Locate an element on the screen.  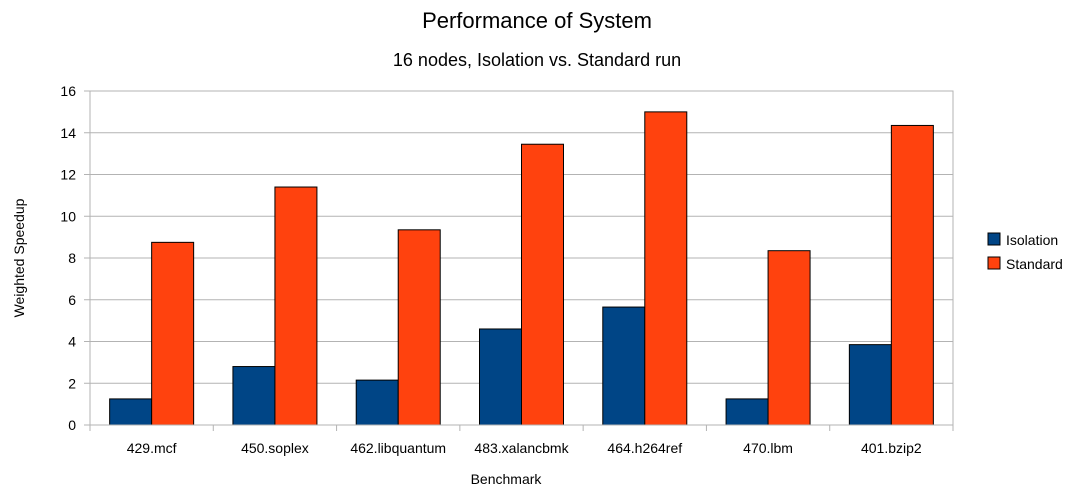
legend-label-standard: Standard is located at coordinates (1034, 264).